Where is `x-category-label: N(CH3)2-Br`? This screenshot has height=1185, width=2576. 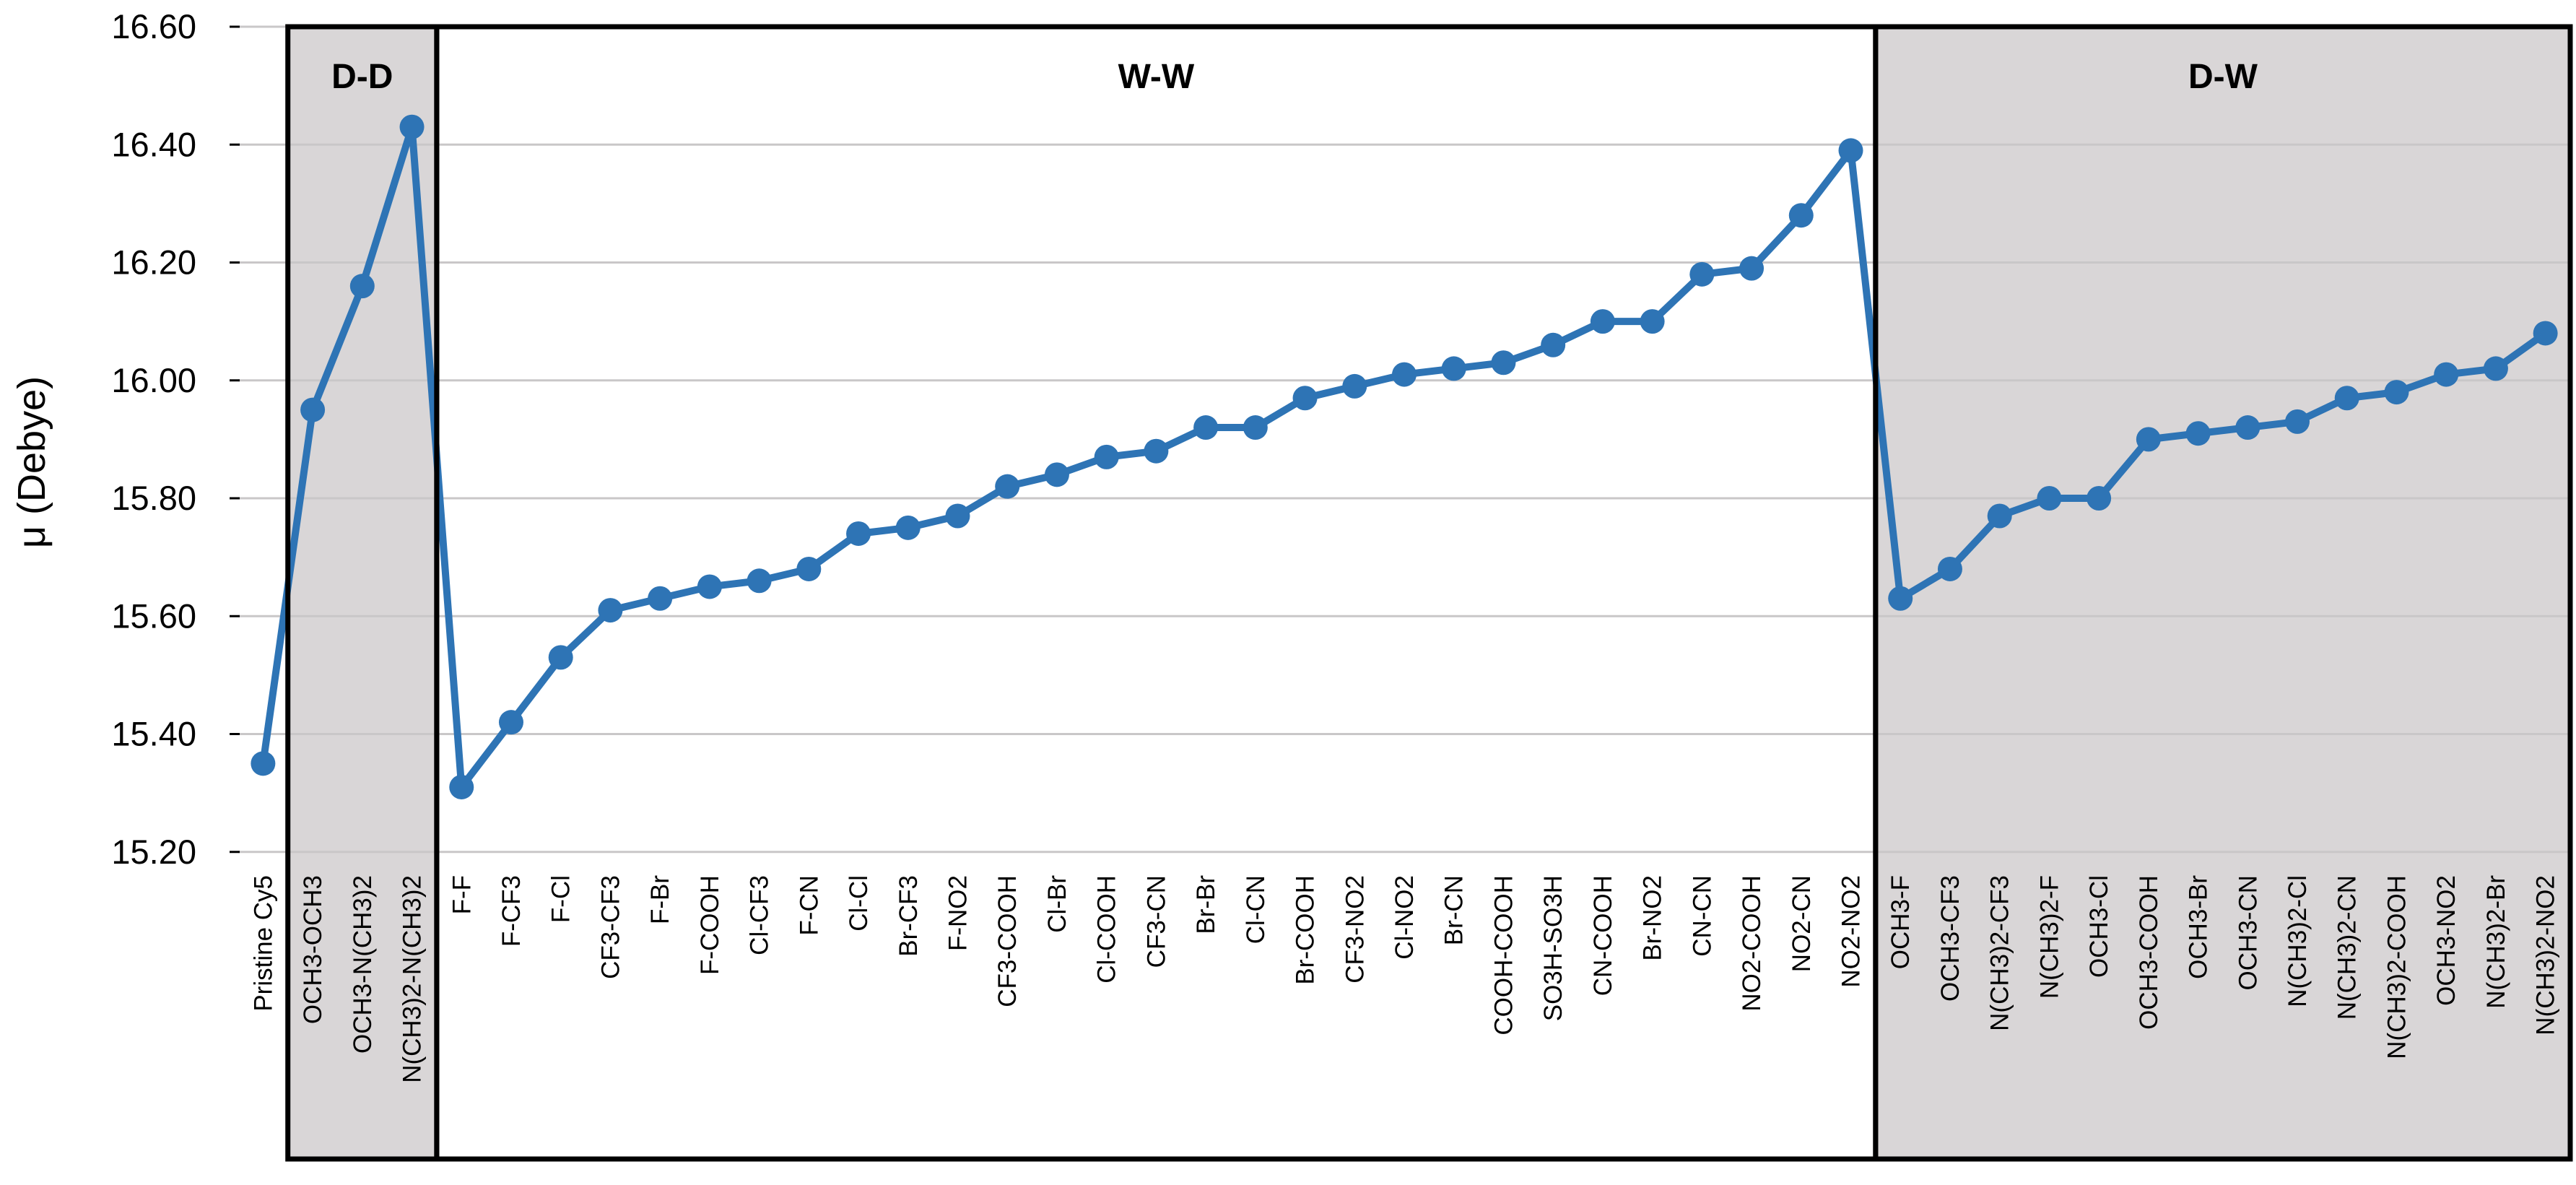 x-category-label: N(CH3)2-Br is located at coordinates (2496, 942).